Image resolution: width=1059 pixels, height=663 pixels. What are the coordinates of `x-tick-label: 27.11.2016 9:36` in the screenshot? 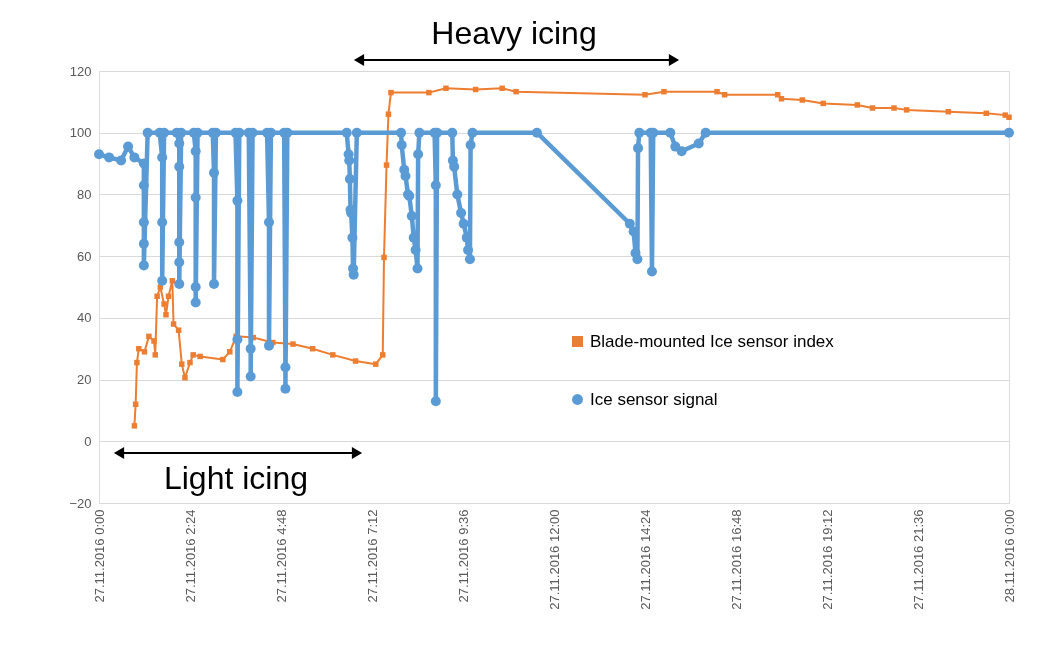 It's located at (463, 556).